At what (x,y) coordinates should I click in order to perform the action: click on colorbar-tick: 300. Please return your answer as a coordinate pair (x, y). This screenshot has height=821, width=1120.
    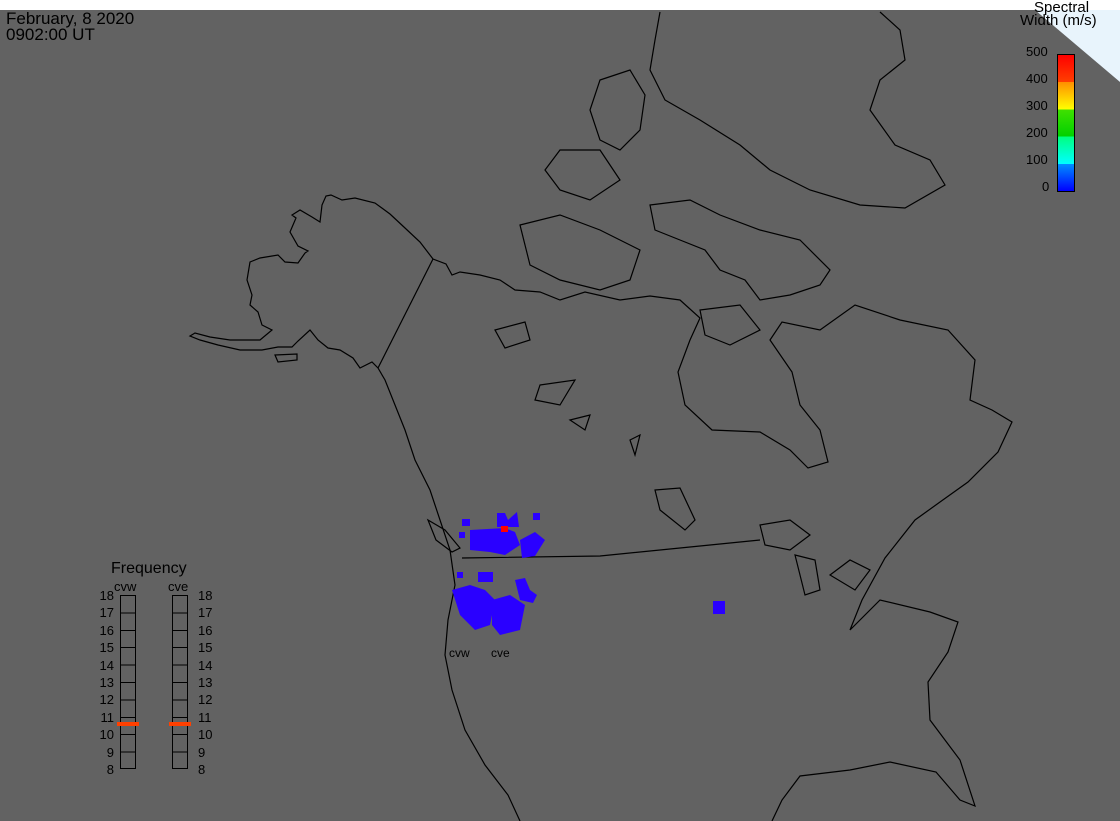
    Looking at the image, I should click on (1037, 105).